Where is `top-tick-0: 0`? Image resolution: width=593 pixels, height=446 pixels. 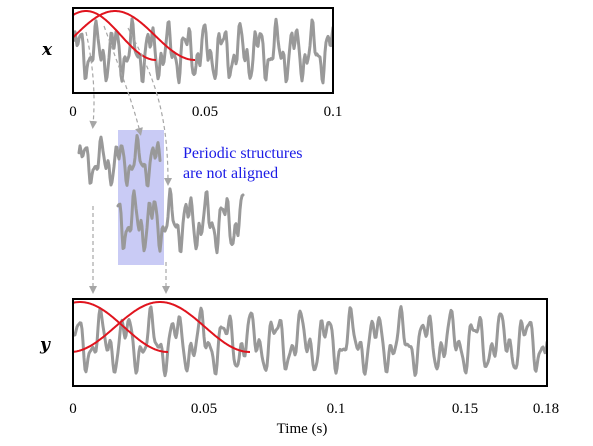
top-tick-0: 0 is located at coordinates (73, 112).